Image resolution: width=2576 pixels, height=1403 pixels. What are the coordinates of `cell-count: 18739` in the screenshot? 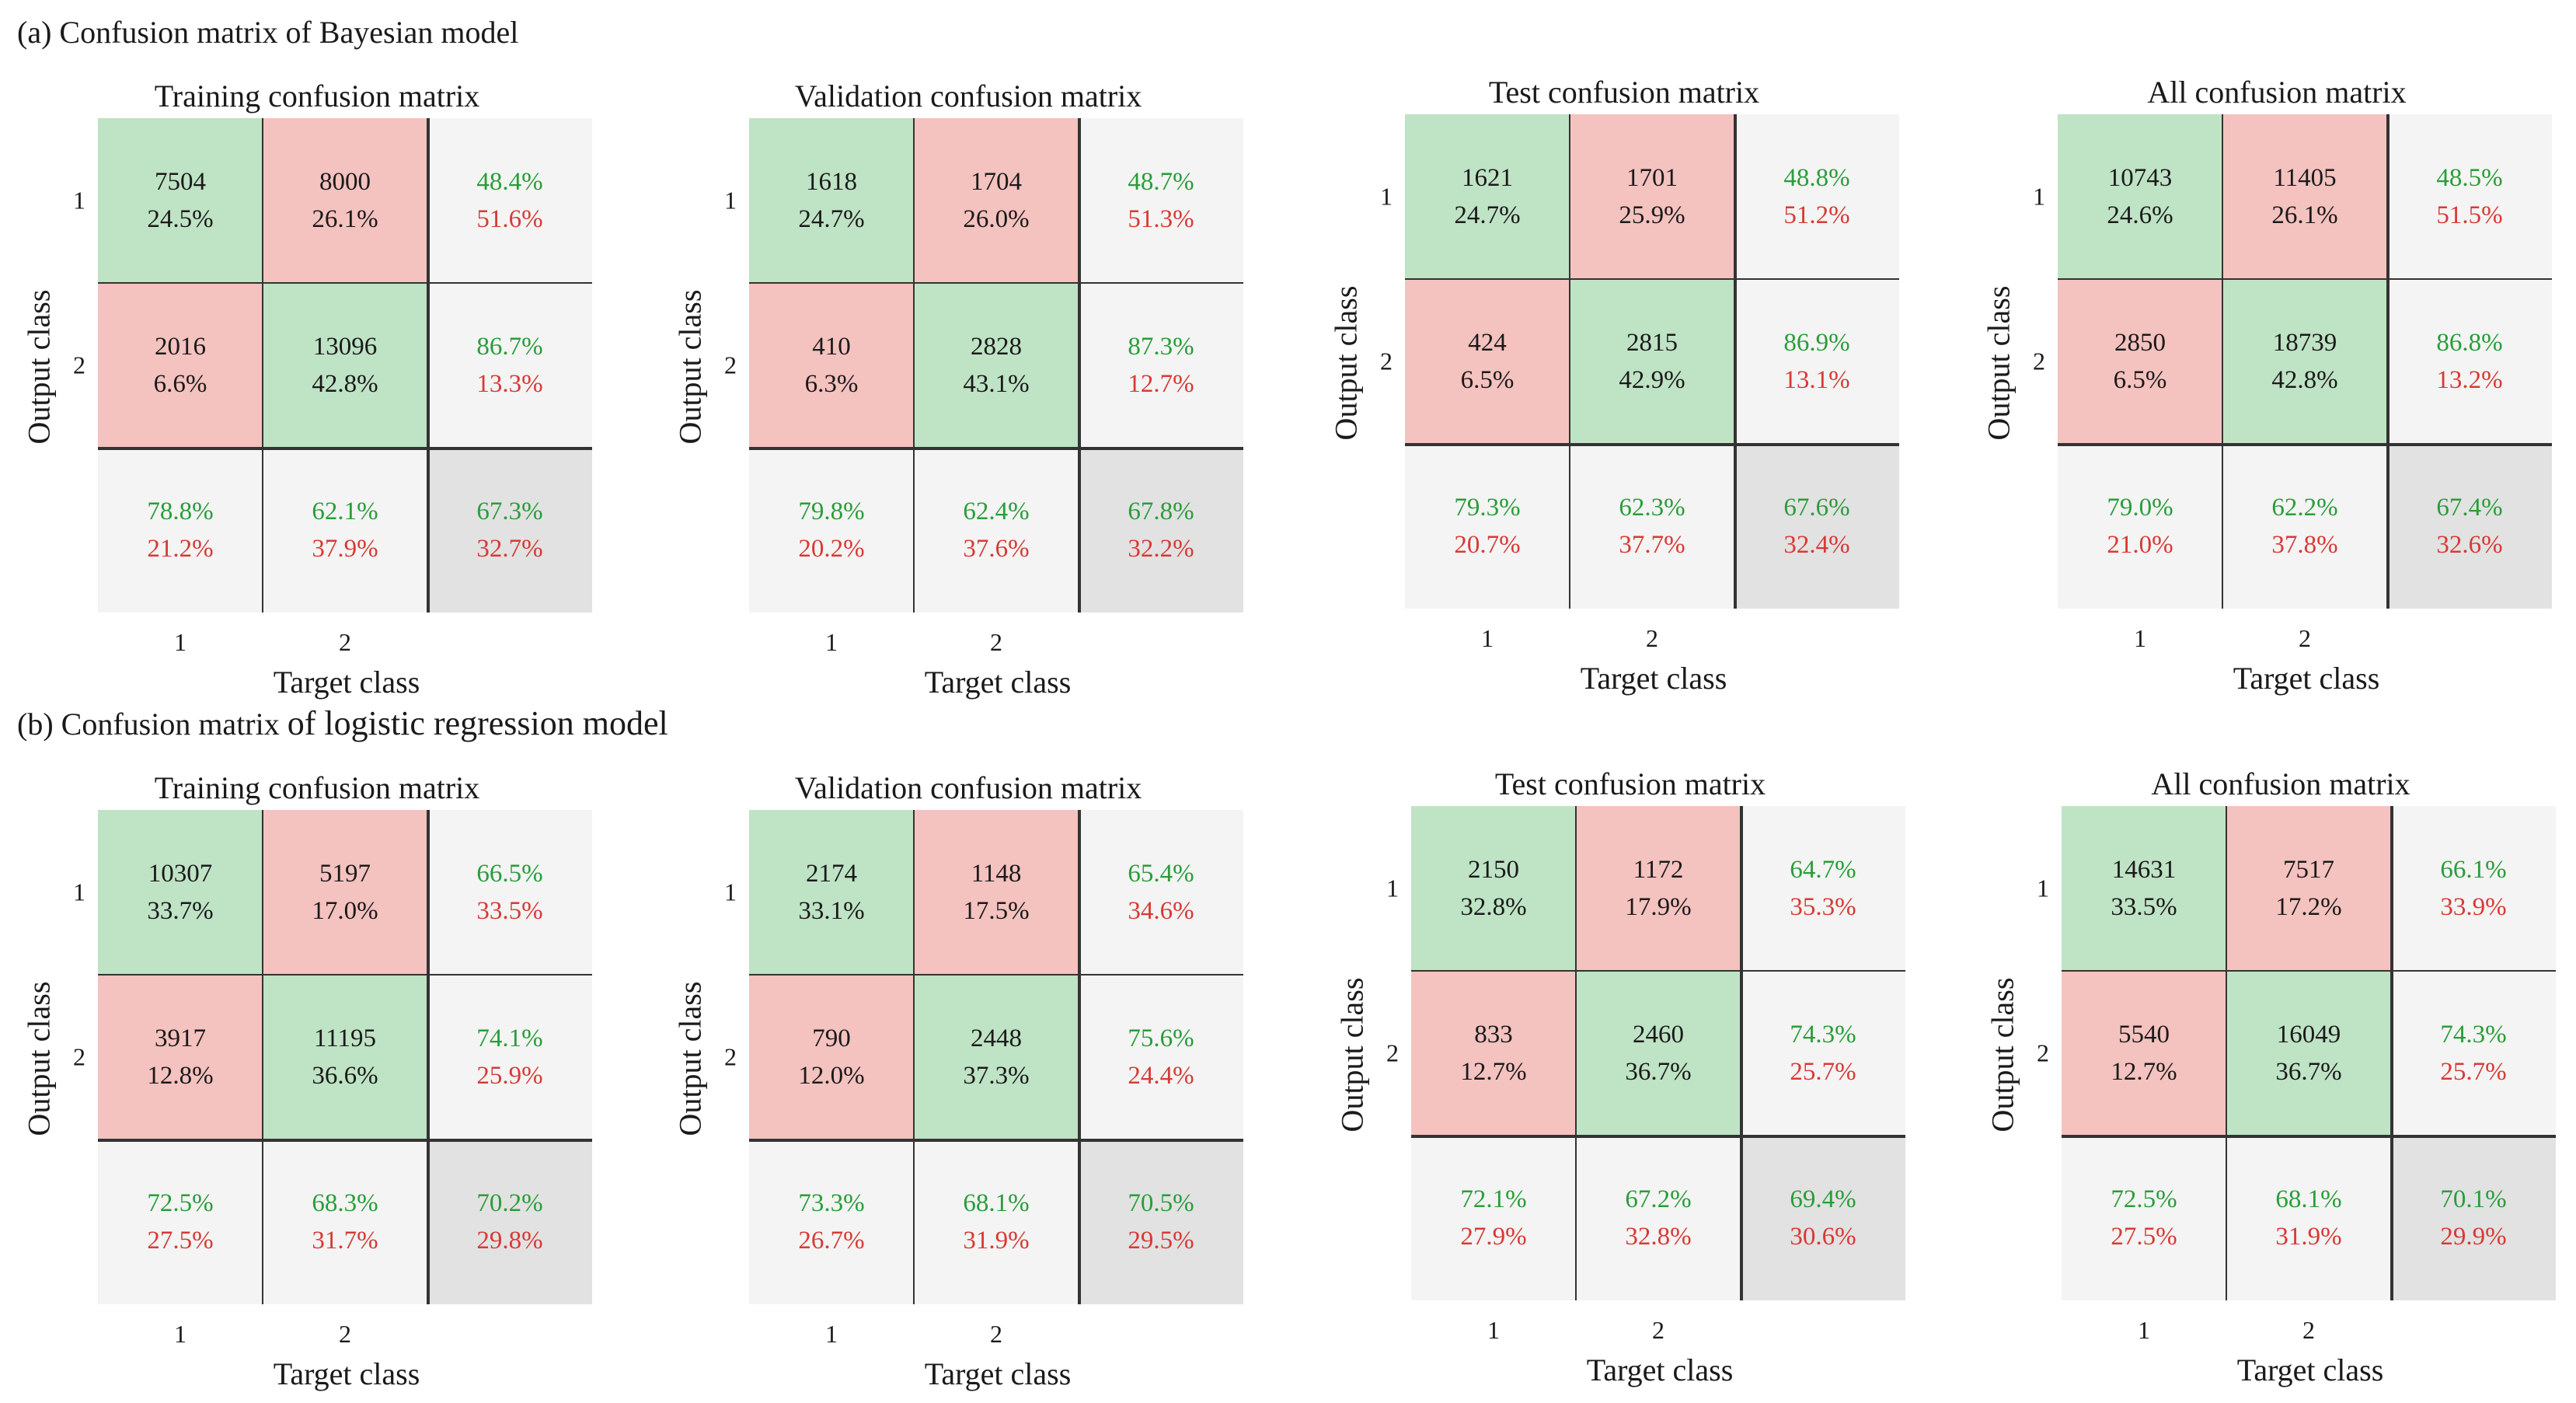 It's located at (2304, 343).